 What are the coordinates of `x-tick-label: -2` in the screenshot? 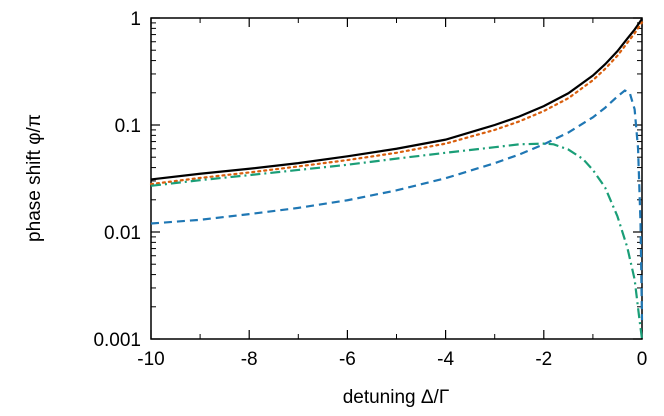 It's located at (543, 359).